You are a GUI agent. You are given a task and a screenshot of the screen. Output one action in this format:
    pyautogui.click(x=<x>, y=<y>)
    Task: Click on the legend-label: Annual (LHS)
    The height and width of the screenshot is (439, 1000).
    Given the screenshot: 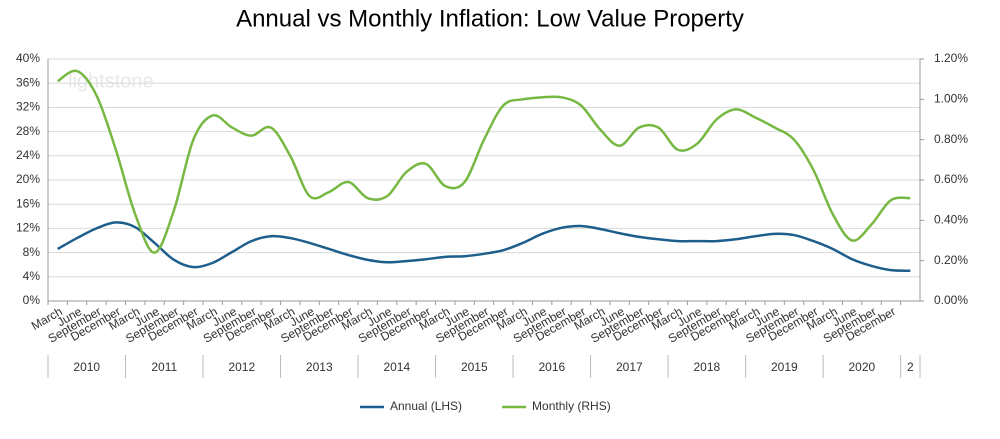 What is the action you would take?
    pyautogui.click(x=426, y=406)
    